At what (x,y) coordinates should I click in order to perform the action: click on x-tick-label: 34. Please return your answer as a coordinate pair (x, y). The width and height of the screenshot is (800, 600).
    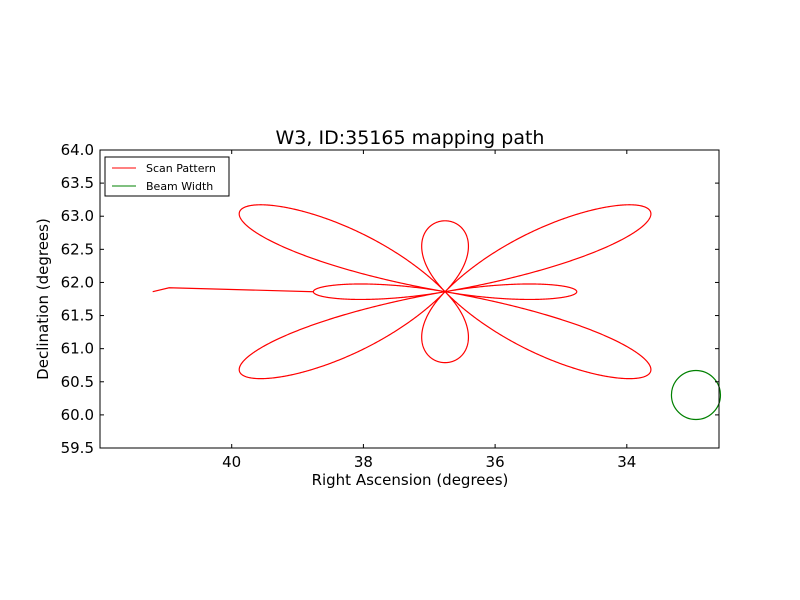
    Looking at the image, I should click on (626, 462).